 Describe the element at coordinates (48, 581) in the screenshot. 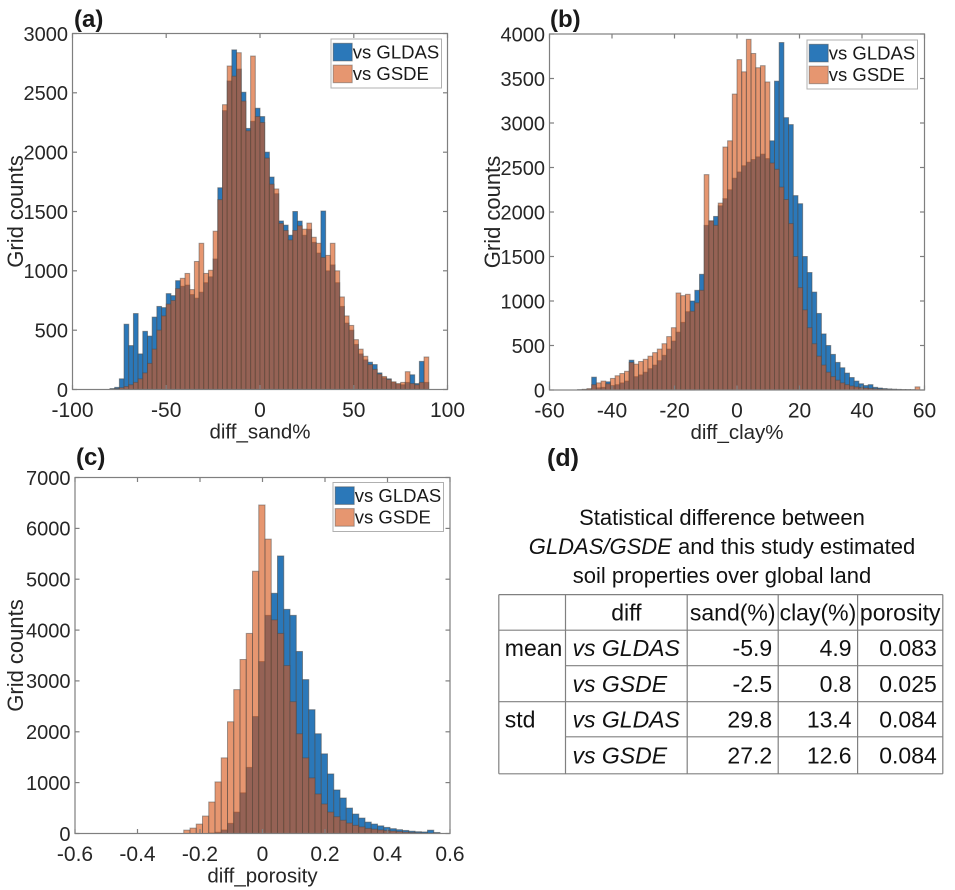

I see `svg-text: 5000` at that location.